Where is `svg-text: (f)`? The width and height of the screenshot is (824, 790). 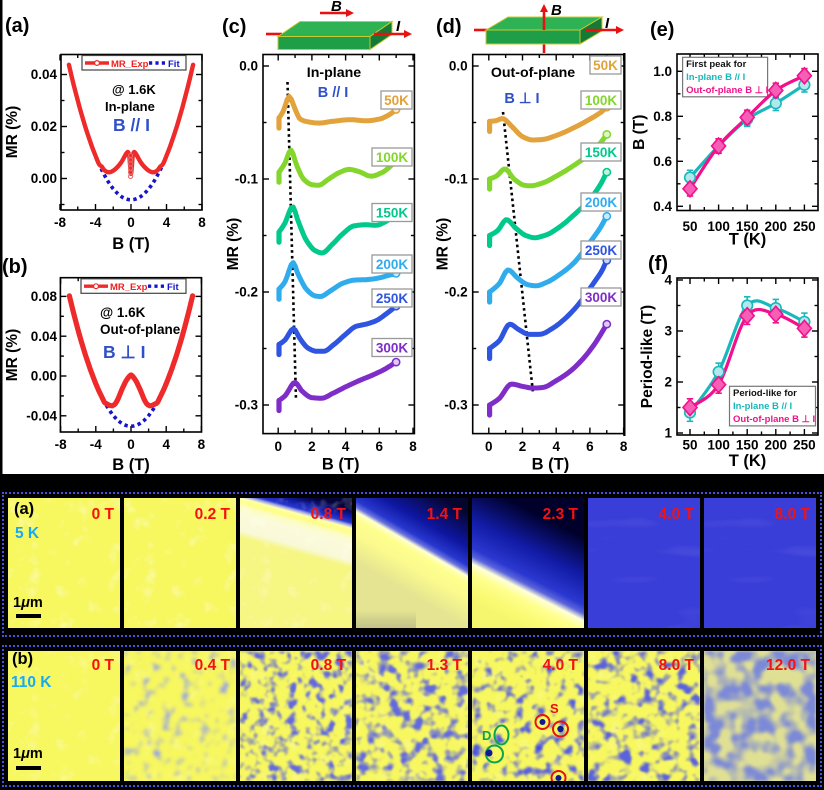 svg-text: (f) is located at coordinates (658, 264).